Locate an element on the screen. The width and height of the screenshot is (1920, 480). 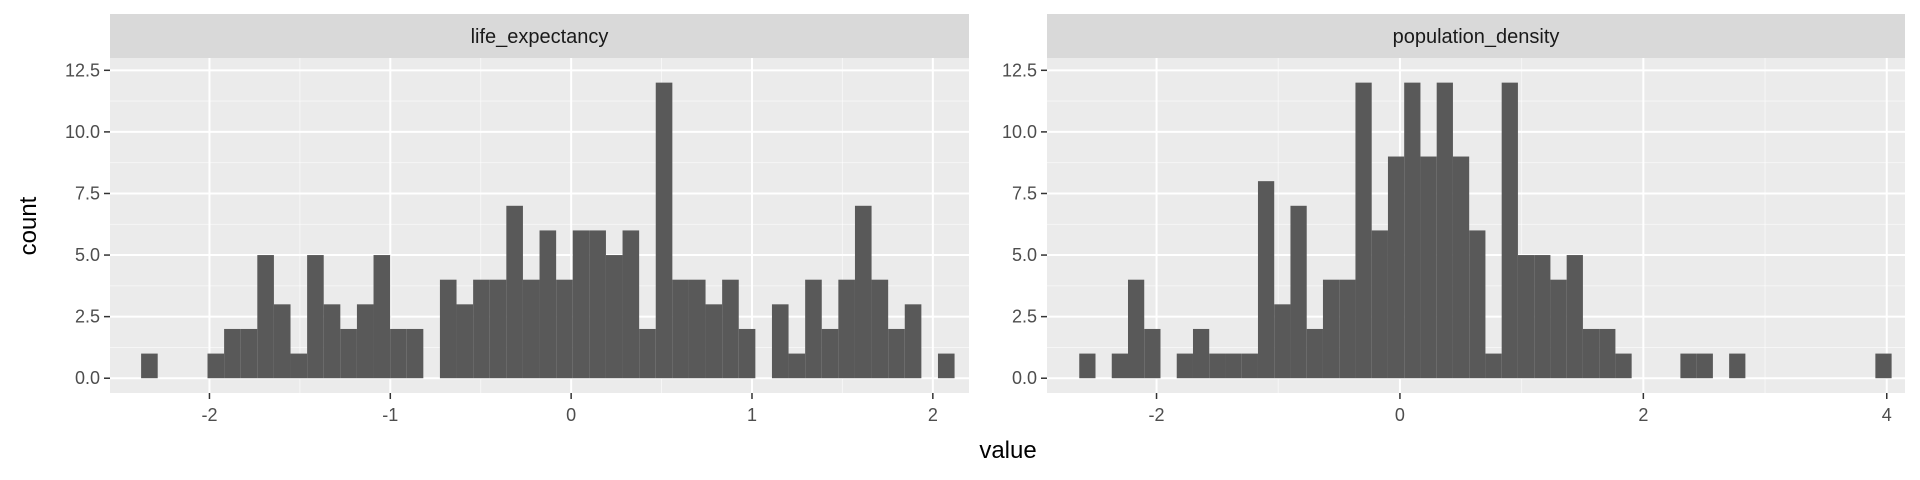
y-axis-ticks-left: 0.0 2.5 5.0 7.5 10.0 12.5 is located at coordinates (87, 224).